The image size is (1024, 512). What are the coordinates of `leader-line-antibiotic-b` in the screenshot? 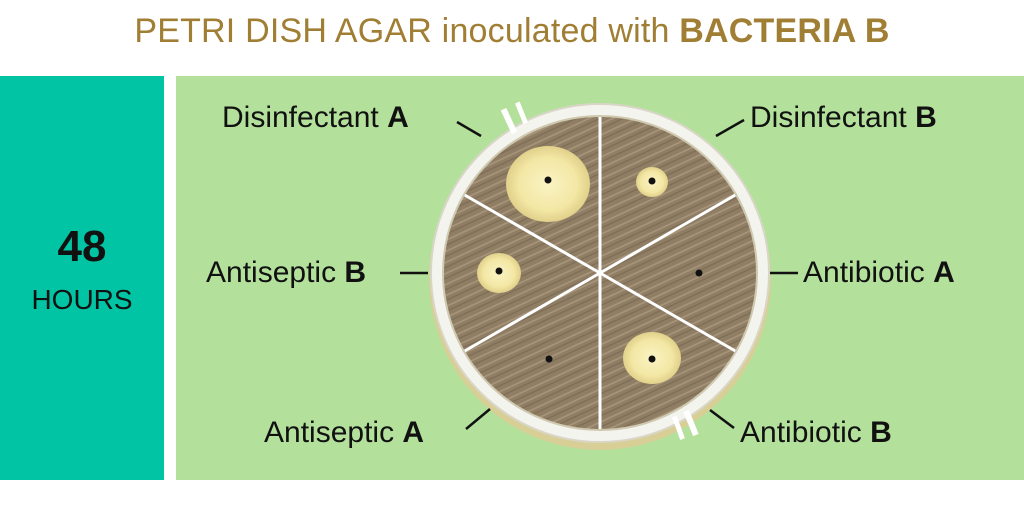 It's located at (722, 419).